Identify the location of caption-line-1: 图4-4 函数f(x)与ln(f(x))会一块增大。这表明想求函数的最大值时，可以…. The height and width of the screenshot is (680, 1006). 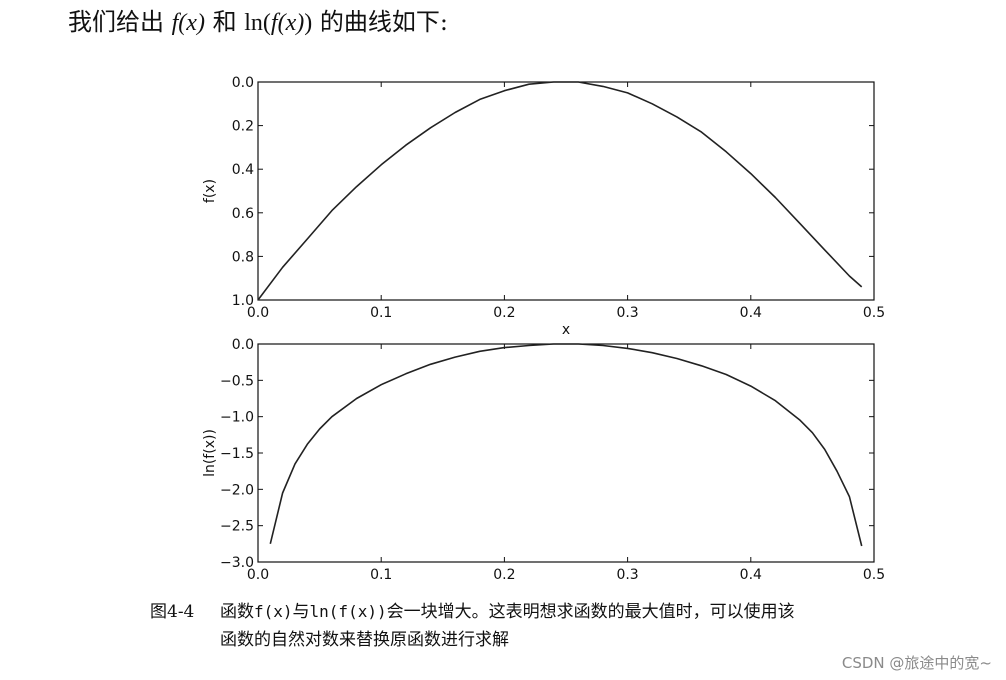
(472, 612).